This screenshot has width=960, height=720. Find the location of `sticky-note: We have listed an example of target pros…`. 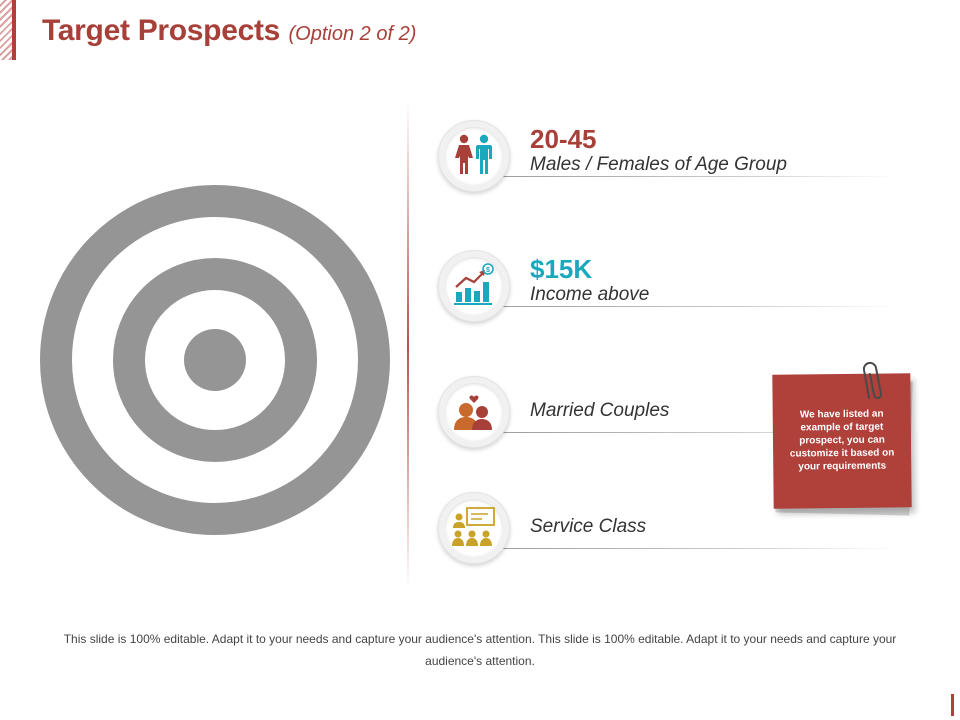

sticky-note: We have listed an example of target pros… is located at coordinates (842, 441).